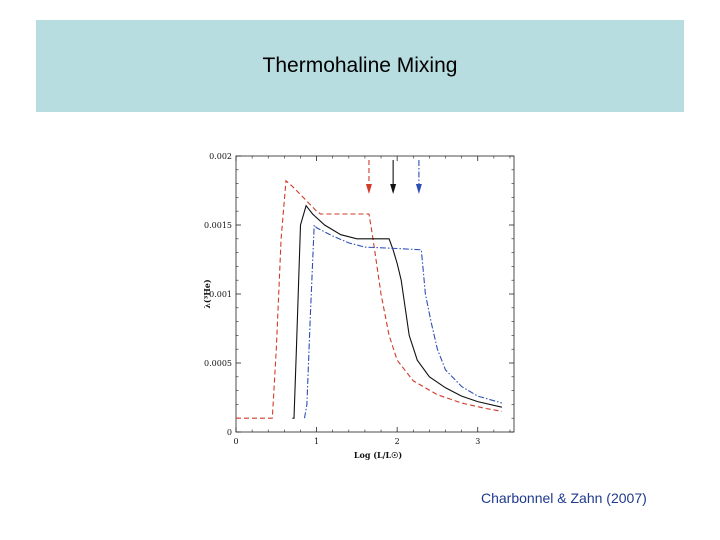  What do you see at coordinates (220, 294) in the screenshot?
I see `y-tick-label: 0.001` at bounding box center [220, 294].